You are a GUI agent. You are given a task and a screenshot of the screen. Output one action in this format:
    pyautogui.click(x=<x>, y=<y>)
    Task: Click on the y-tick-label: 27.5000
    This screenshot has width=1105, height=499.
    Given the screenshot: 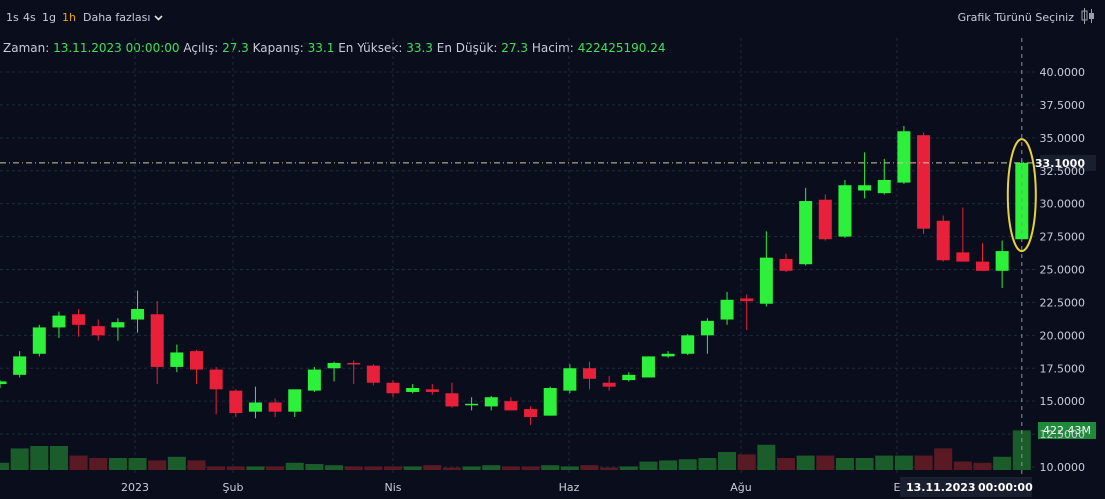 What is the action you would take?
    pyautogui.click(x=1063, y=237)
    